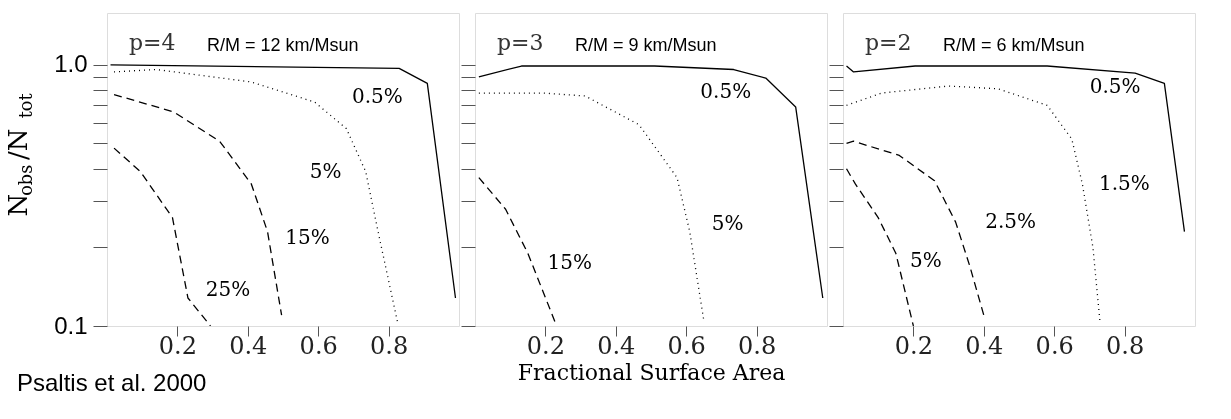  Describe the element at coordinates (651, 372) in the screenshot. I see `x-axis-title: Fractional Surface Area` at that location.